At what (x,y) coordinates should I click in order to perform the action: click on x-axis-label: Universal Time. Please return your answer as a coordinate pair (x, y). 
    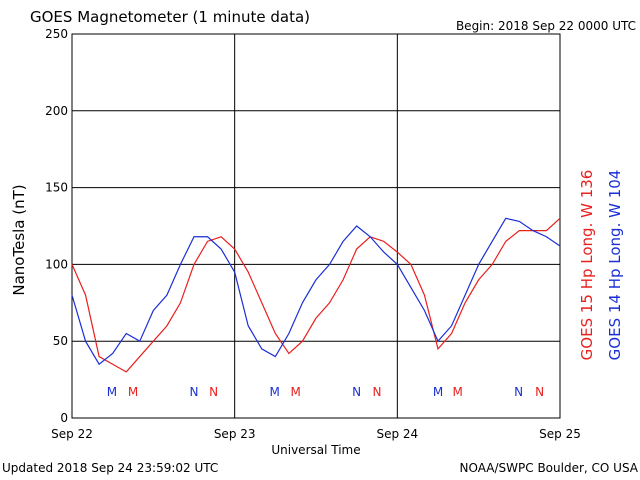
    Looking at the image, I should click on (315, 450).